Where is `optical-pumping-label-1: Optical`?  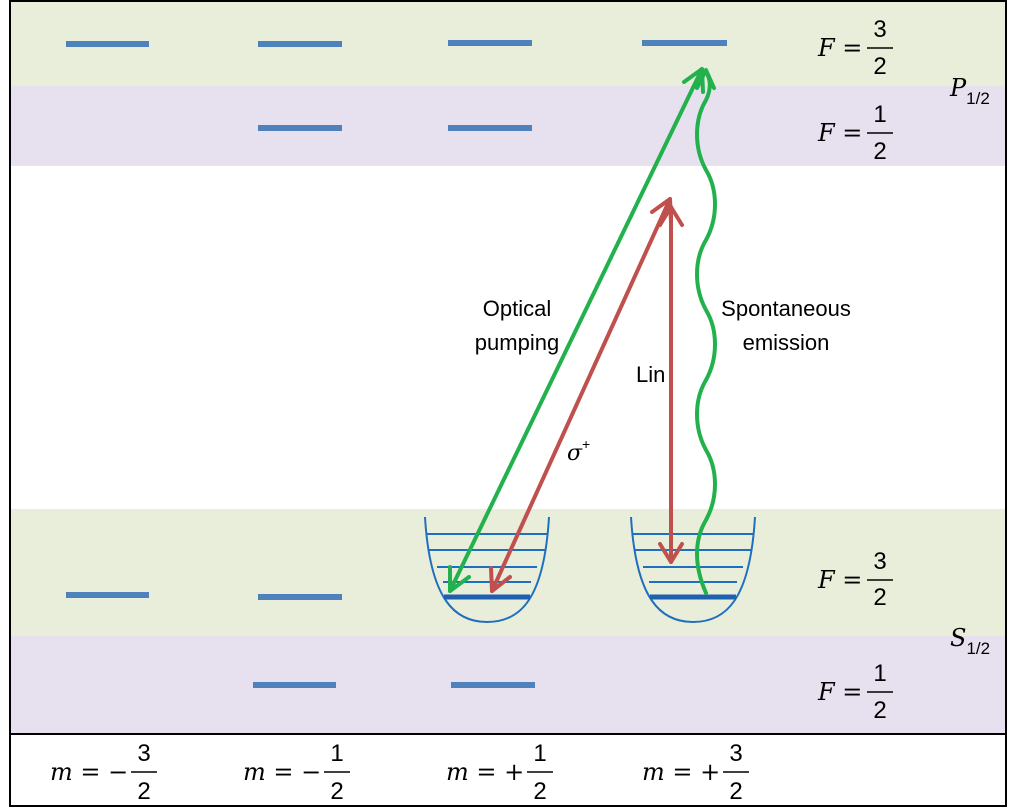
optical-pumping-label-1: Optical is located at coordinates (517, 308).